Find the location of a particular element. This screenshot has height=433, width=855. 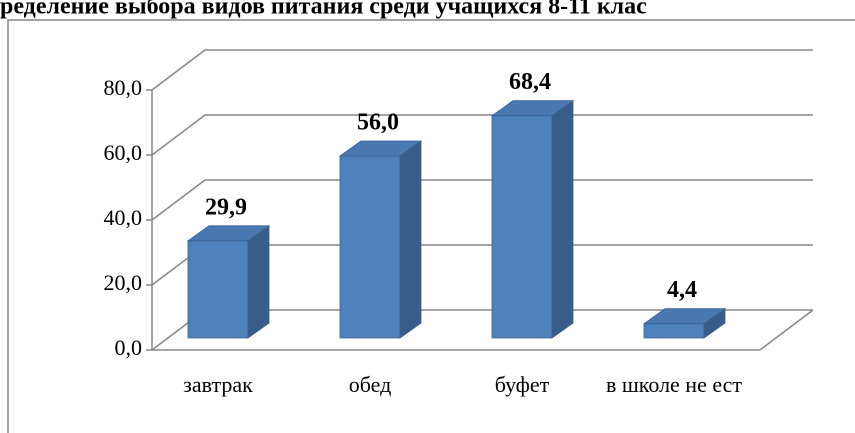

value-label: 56,0 is located at coordinates (378, 123).